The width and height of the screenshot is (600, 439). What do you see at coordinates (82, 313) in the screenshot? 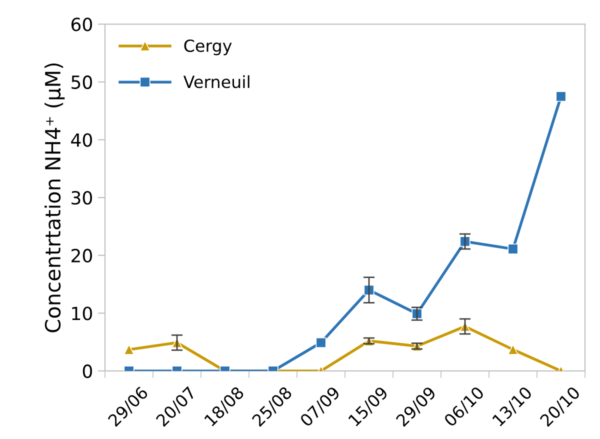
I see `y-tick-label: 10` at bounding box center [82, 313].